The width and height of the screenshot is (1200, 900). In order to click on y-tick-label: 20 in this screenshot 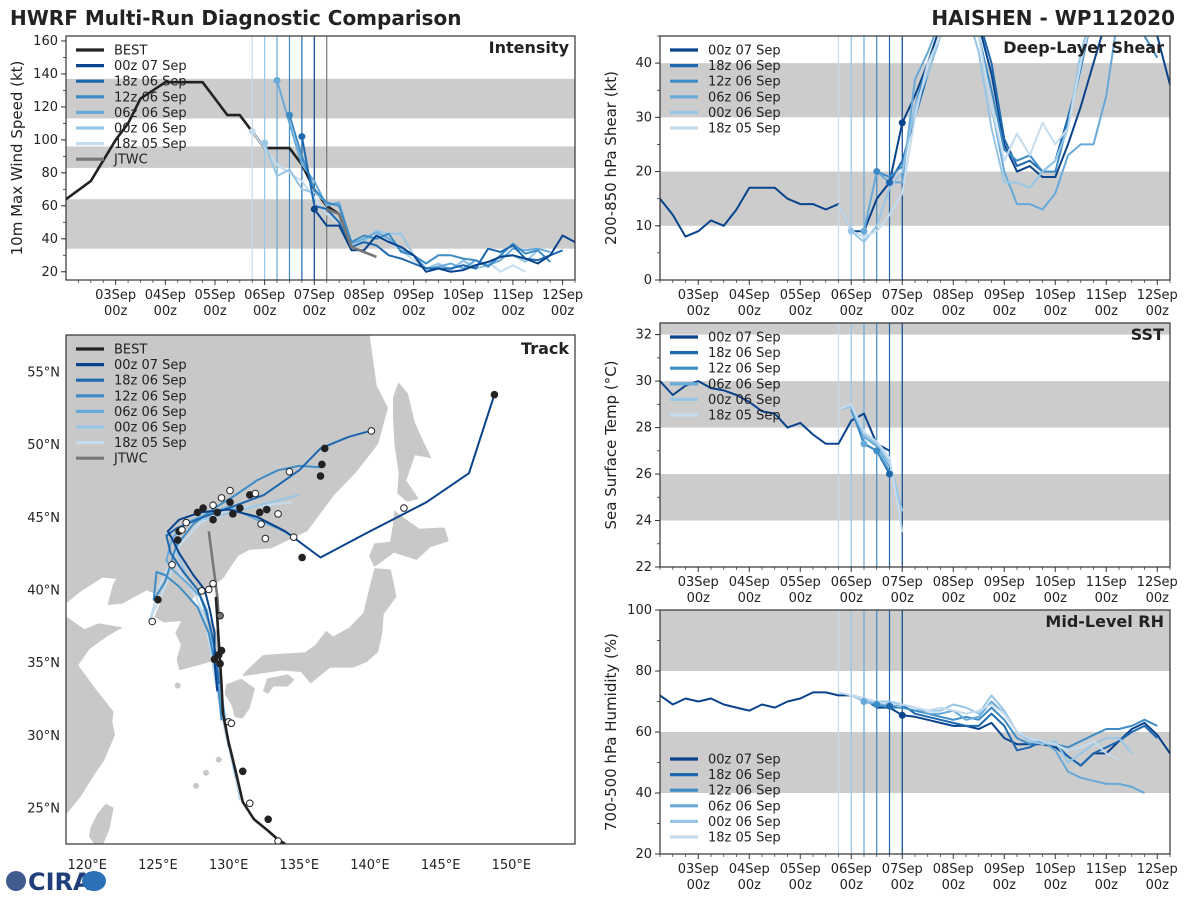, I will do `click(643, 172)`.